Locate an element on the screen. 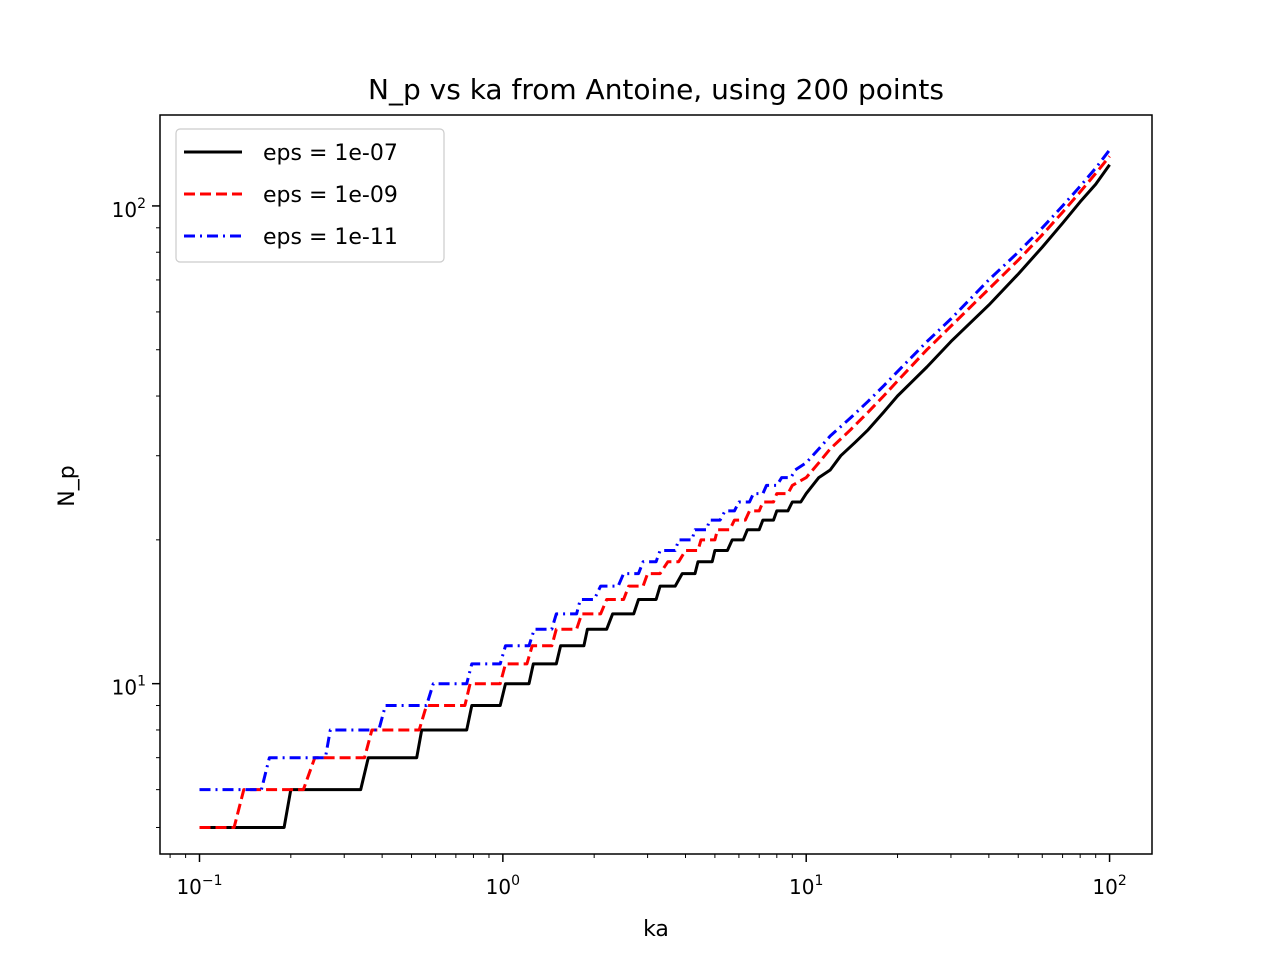 The image size is (1280, 960). x-axis-label: ka is located at coordinates (656, 929).